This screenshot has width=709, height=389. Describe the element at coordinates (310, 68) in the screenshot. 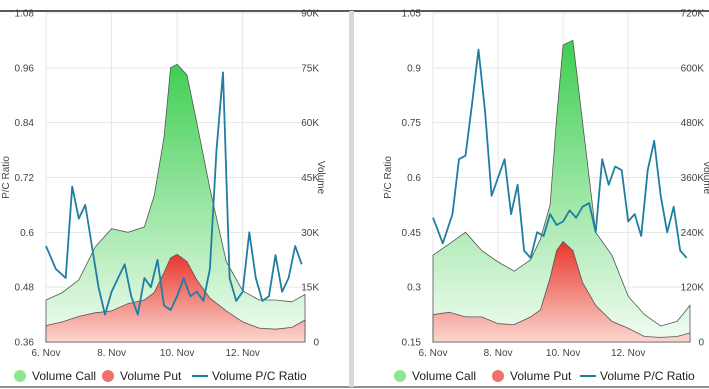

I see `y-right-tick-label: 75K` at that location.